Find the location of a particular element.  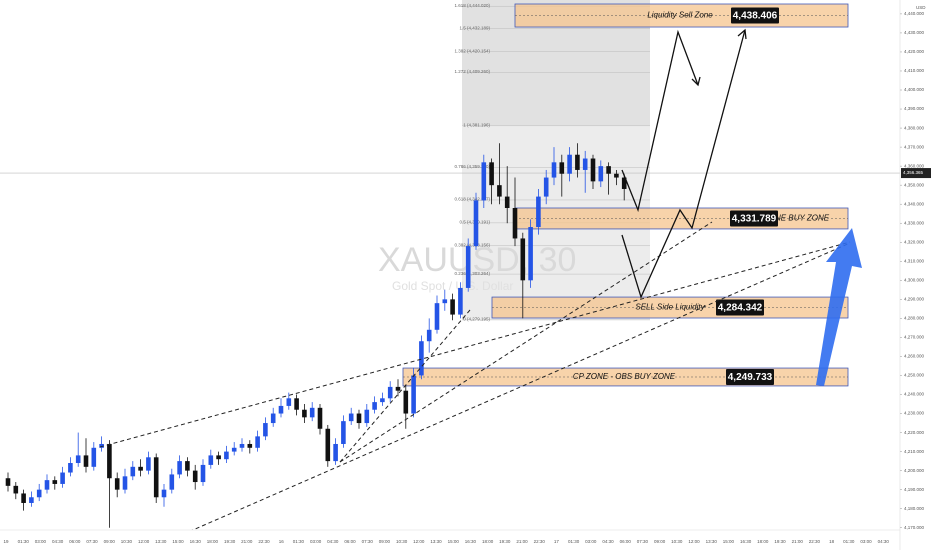

zone-label: SELL Side Liquidity is located at coordinates (670, 307).